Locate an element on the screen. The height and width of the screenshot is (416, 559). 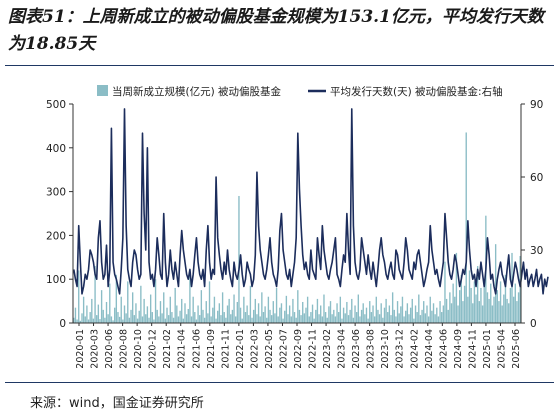
source-note: 来源：wind，国金证券研究所 is located at coordinates (117, 403).